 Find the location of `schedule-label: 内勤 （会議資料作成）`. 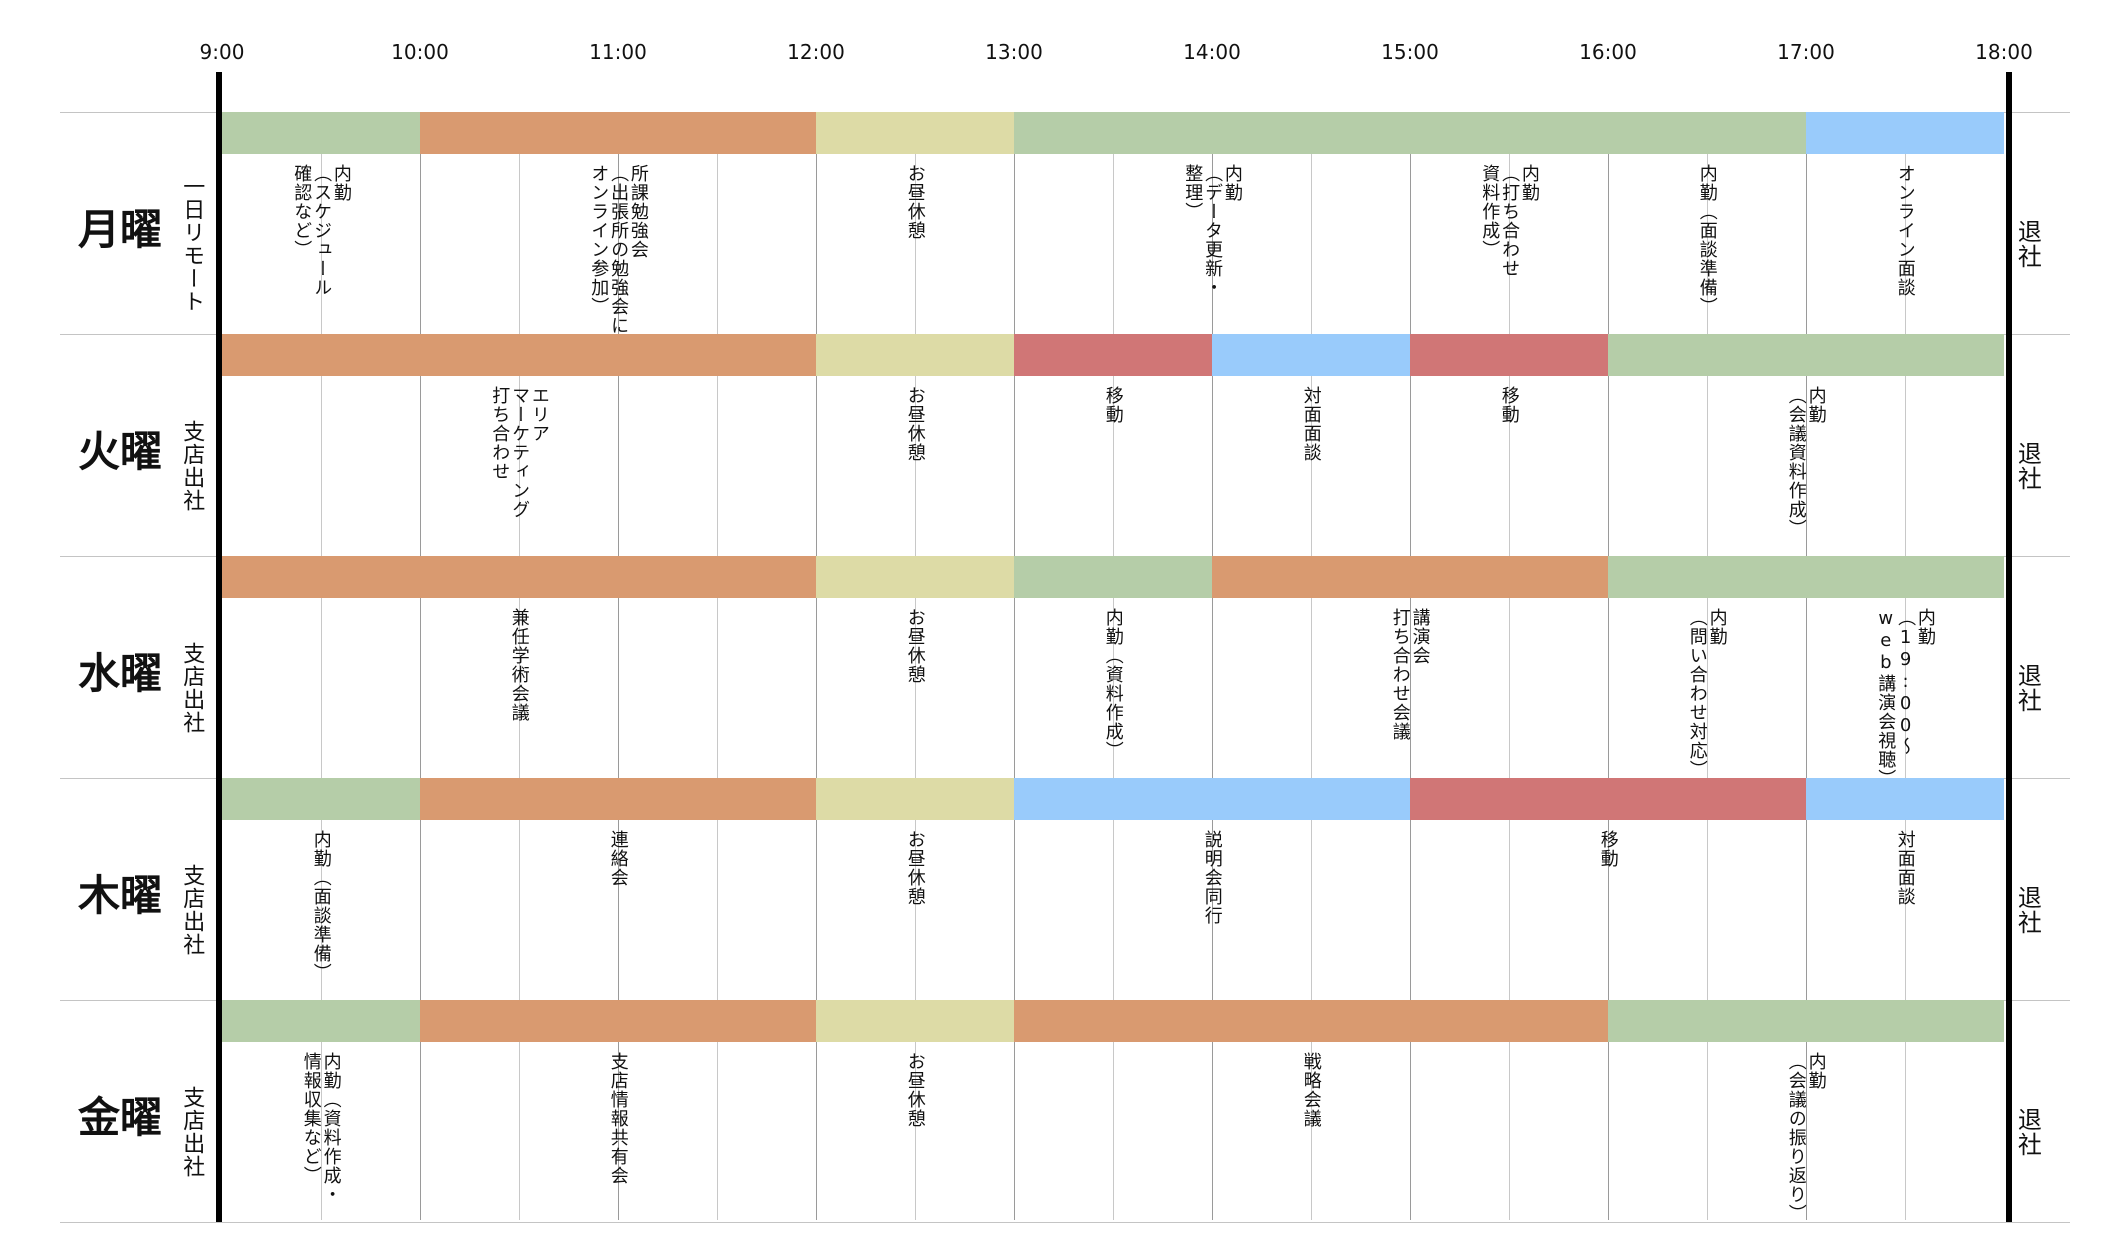

schedule-label: 内勤 （会議資料作成） is located at coordinates (1806, 462).